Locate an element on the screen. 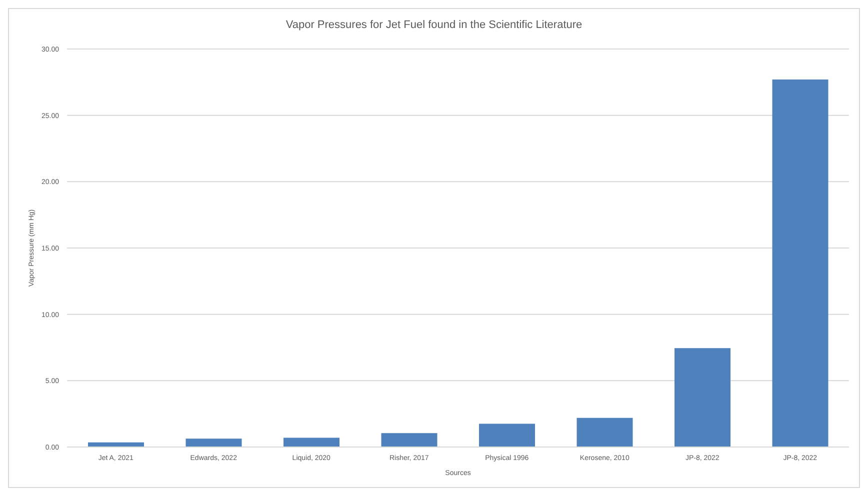 This screenshot has height=496, width=868. chart-title: Vapor Pressures for Jet Fuel found in the Scientific Literature is located at coordinates (434, 25).